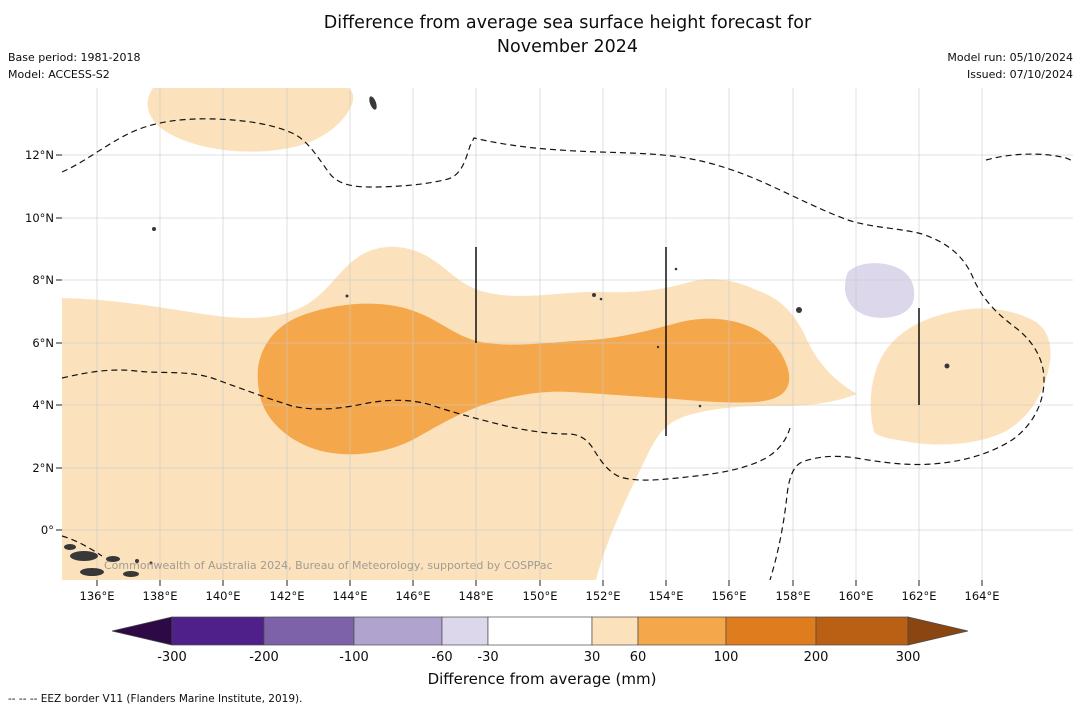 The width and height of the screenshot is (1085, 713). What do you see at coordinates (413, 596) in the screenshot?
I see `lon-tick-label: 146°E` at bounding box center [413, 596].